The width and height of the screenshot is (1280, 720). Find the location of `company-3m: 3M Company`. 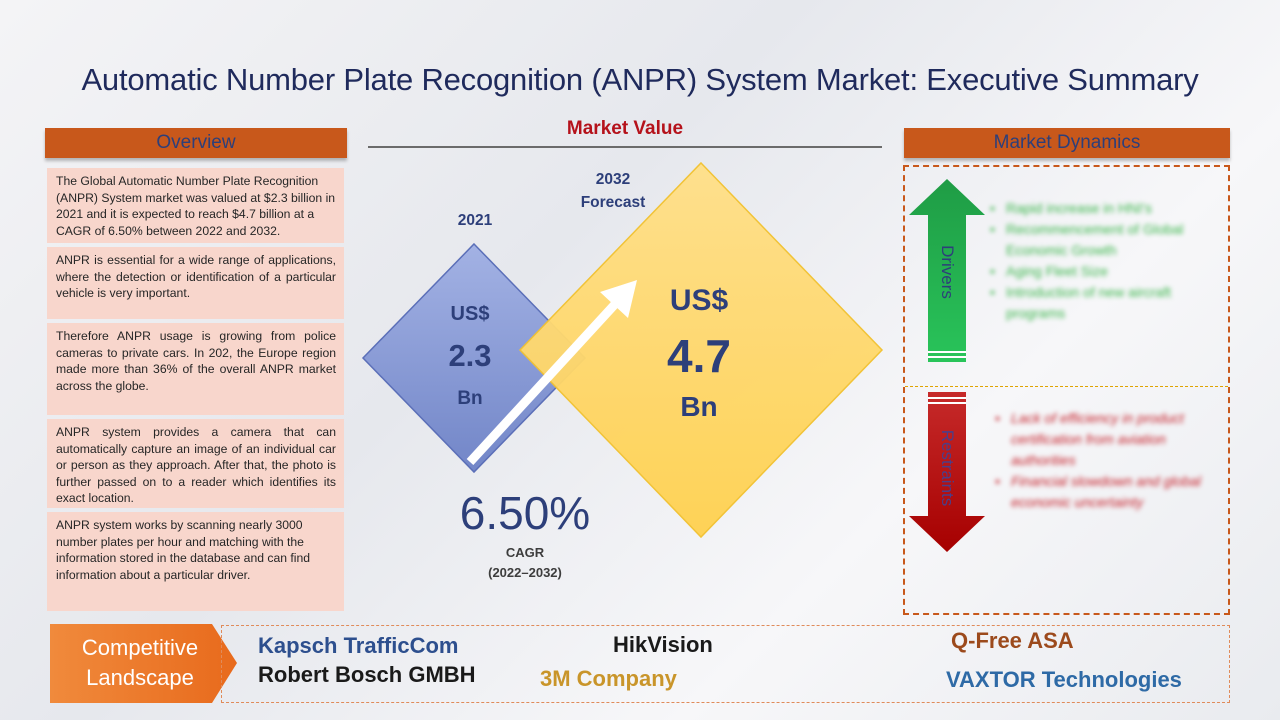

company-3m: 3M Company is located at coordinates (608, 678).